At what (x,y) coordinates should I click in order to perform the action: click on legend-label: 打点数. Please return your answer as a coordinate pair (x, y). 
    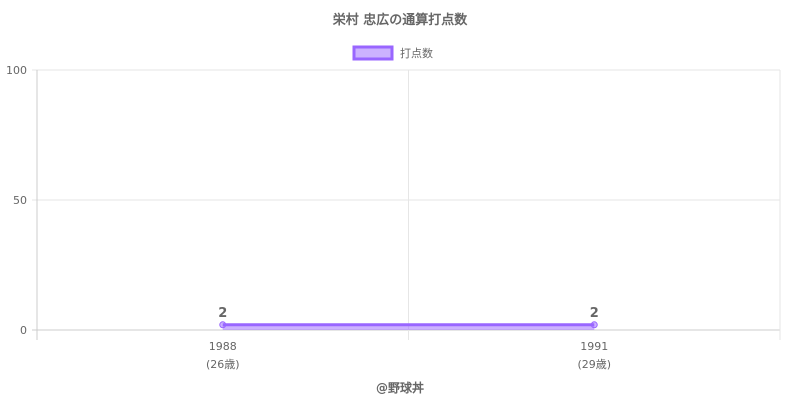
    Looking at the image, I should click on (416, 53).